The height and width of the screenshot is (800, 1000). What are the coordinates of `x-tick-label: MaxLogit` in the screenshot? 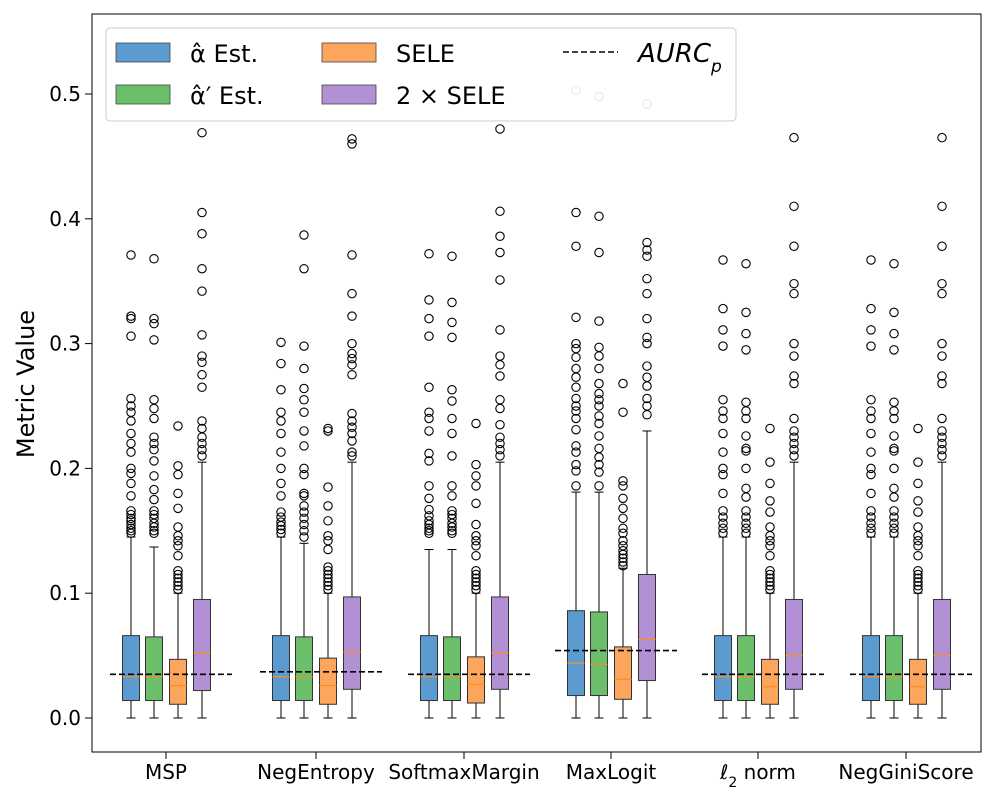 It's located at (611, 772).